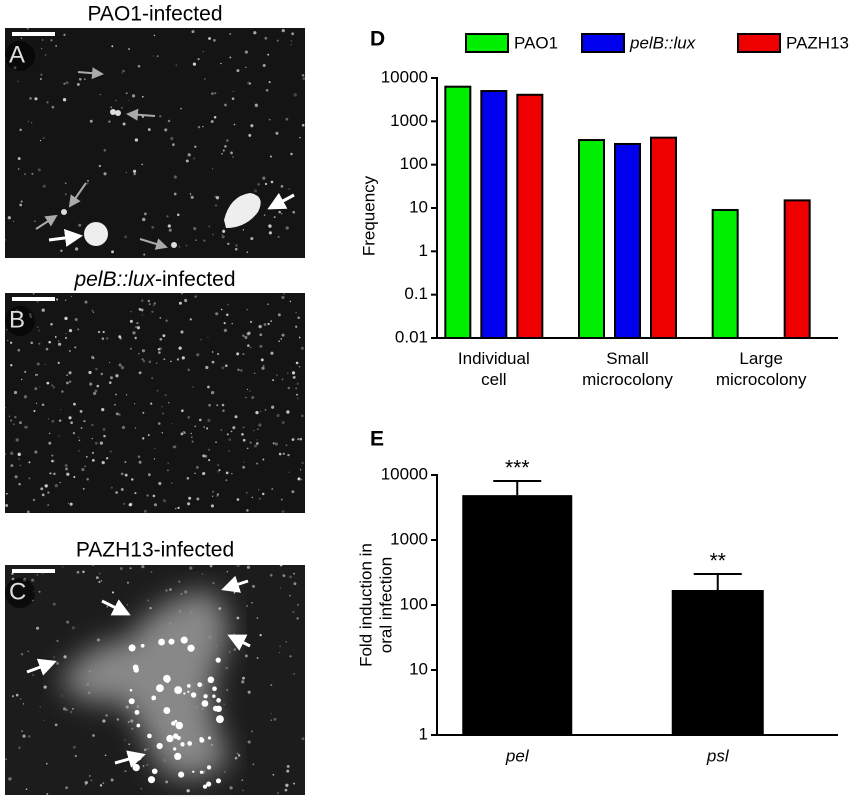 Image resolution: width=858 pixels, height=800 pixels. I want to click on panel-letter: E, so click(377, 439).